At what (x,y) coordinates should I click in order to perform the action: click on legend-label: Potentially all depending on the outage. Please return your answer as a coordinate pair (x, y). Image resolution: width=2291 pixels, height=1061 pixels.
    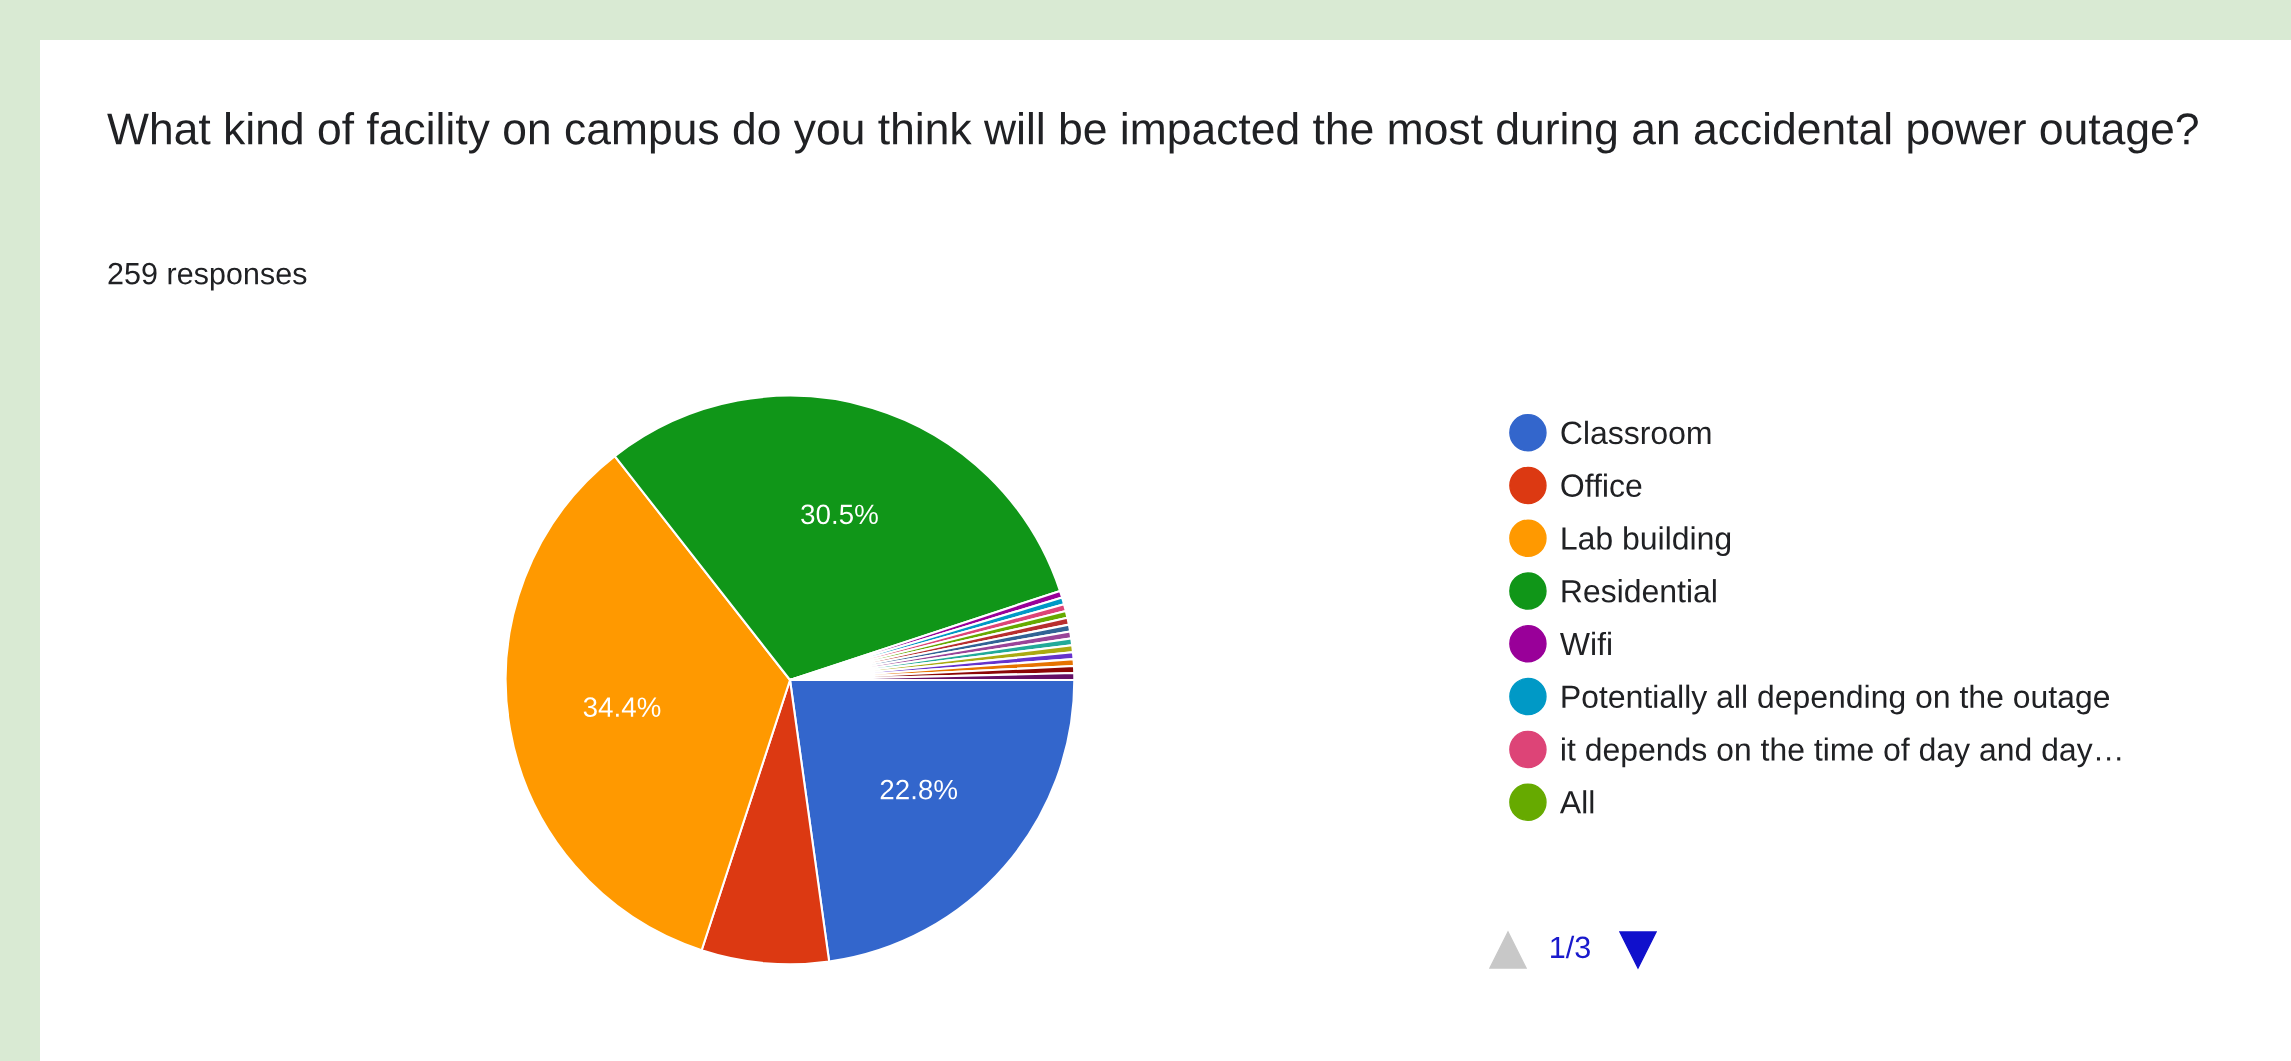
    Looking at the image, I should click on (1836, 699).